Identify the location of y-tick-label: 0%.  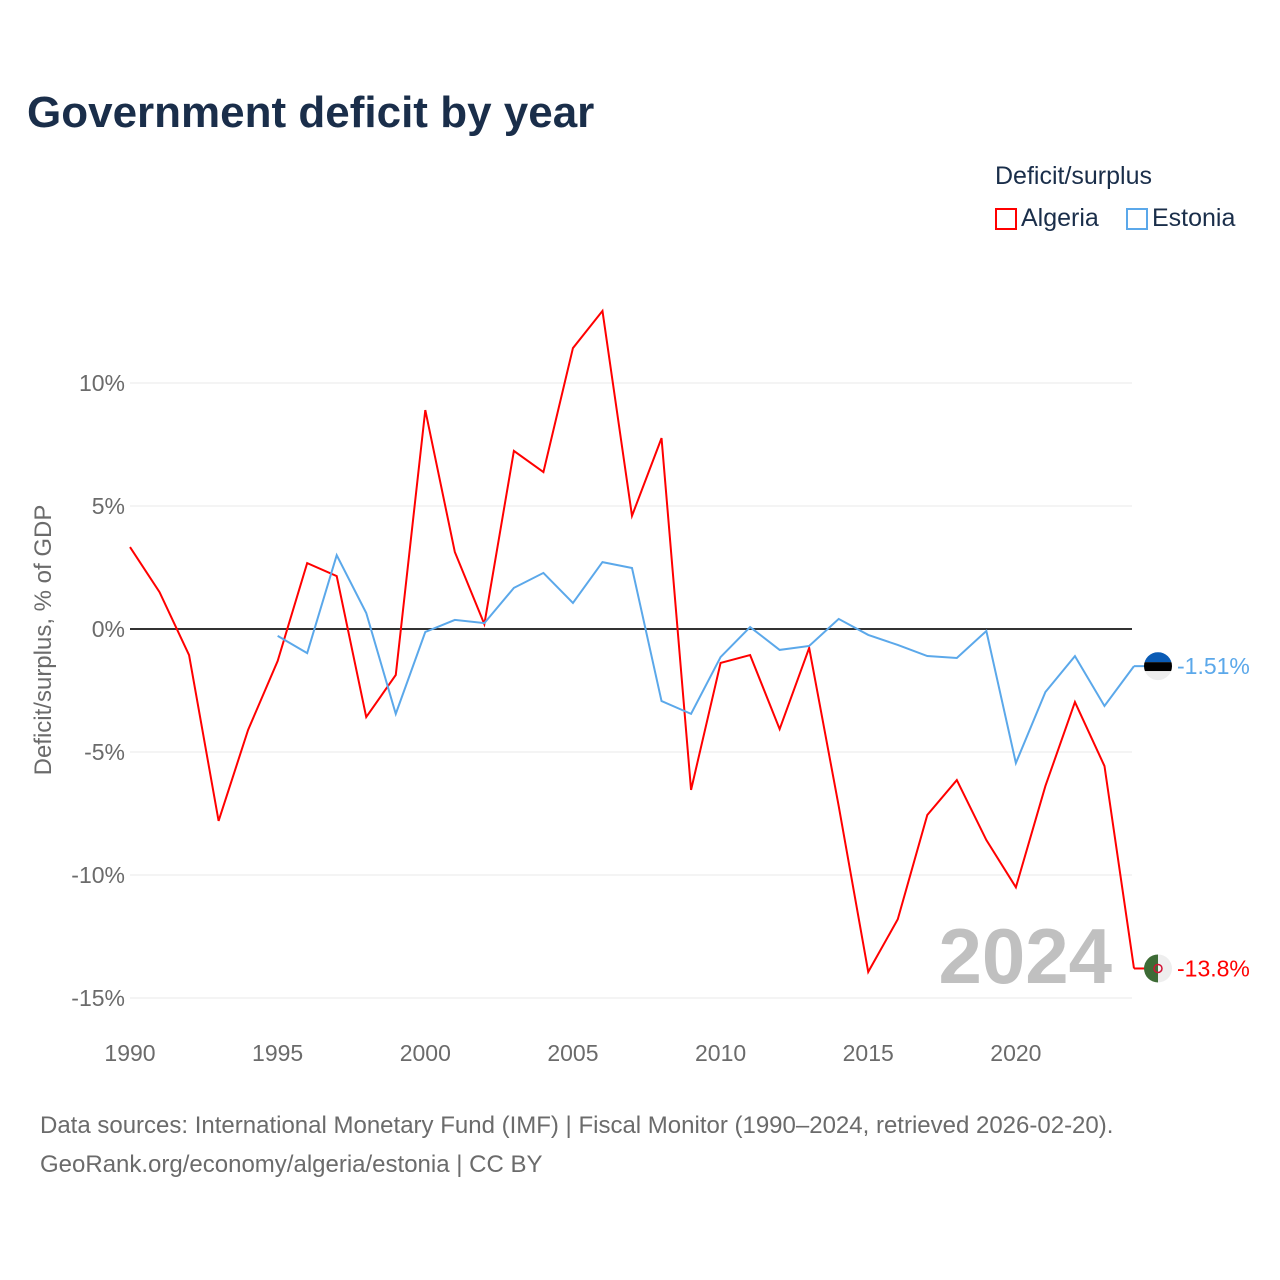
(108, 629).